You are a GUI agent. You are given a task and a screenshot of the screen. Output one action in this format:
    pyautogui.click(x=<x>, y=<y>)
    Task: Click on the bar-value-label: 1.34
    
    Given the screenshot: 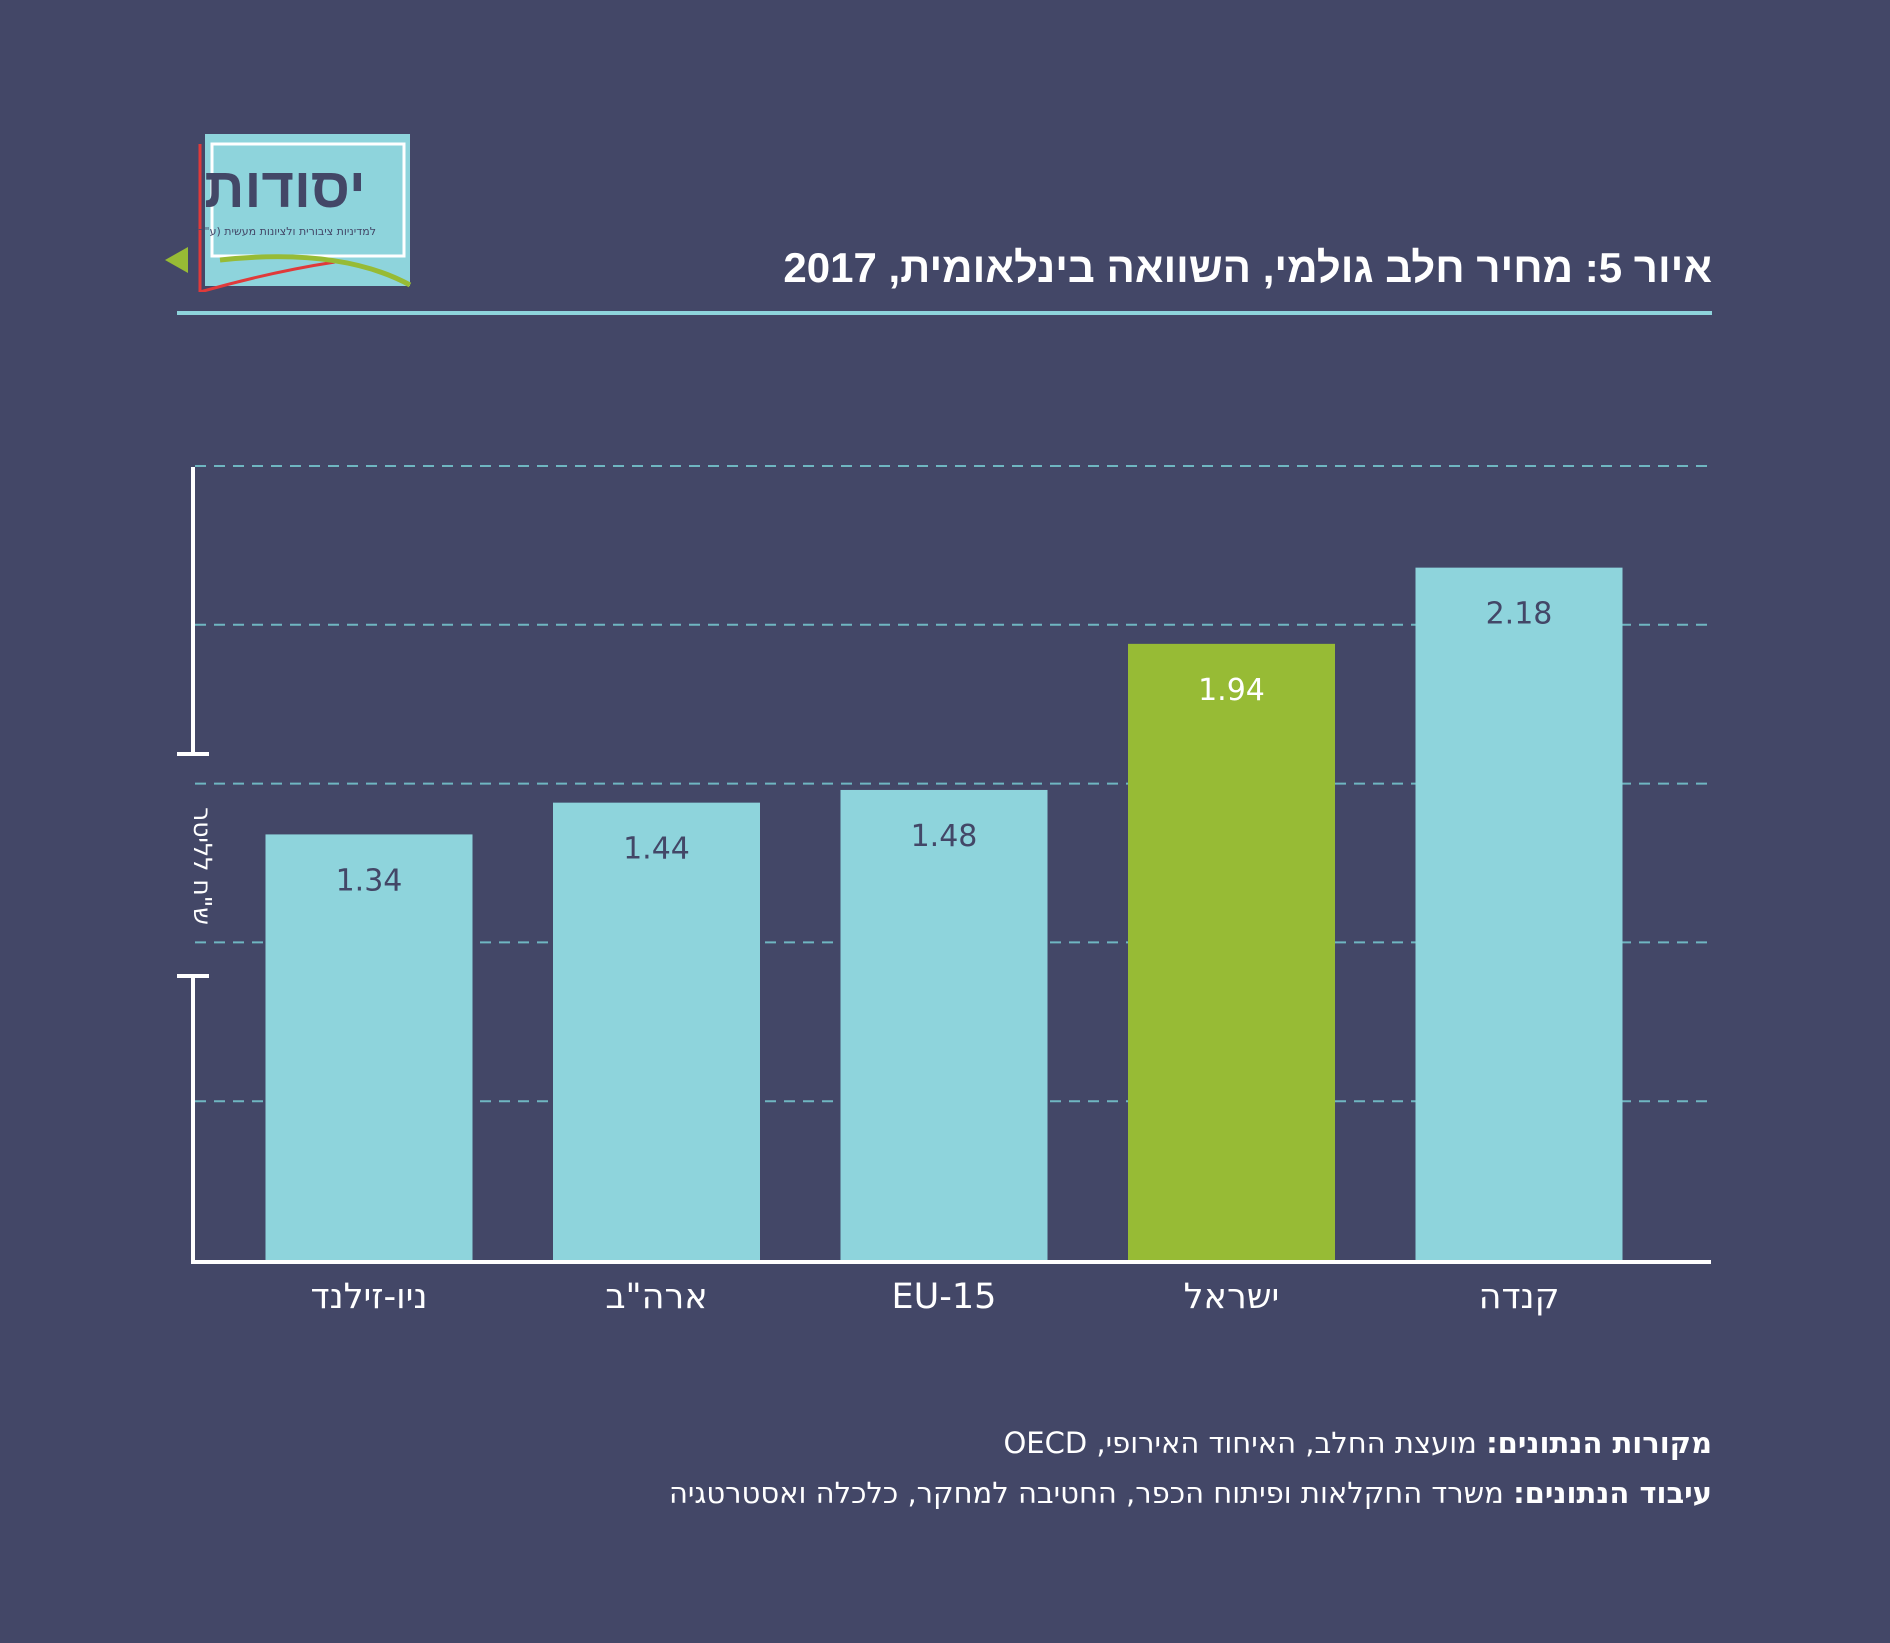 What is the action you would take?
    pyautogui.click(x=369, y=880)
    